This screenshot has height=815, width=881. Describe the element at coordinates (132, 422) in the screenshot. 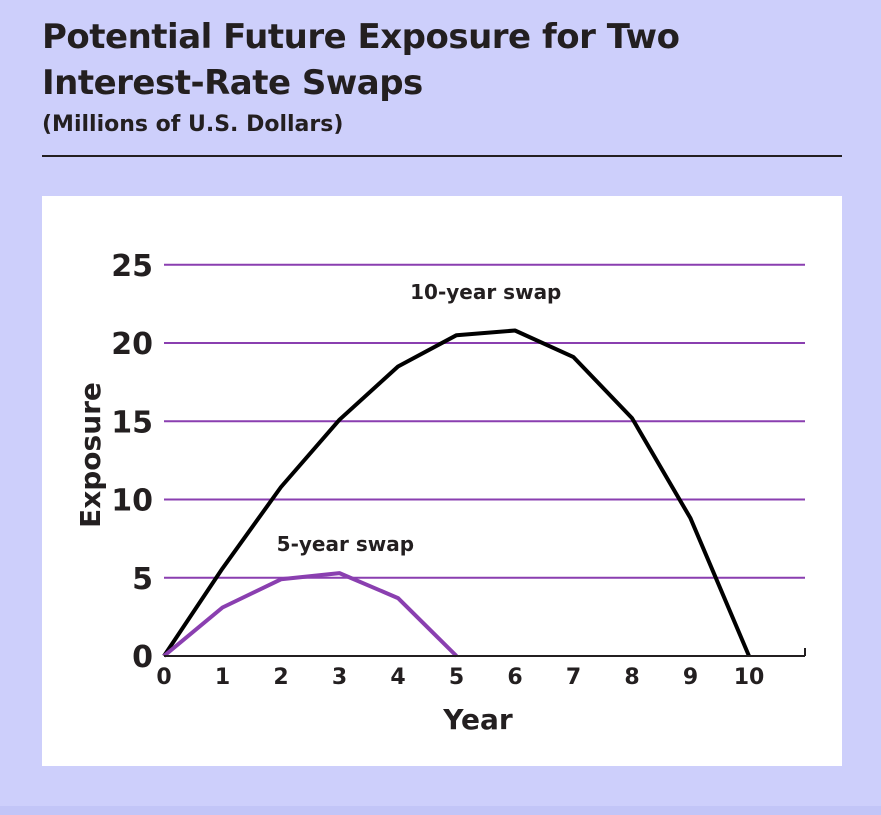

I see `y-tick-label-15: 15` at that location.